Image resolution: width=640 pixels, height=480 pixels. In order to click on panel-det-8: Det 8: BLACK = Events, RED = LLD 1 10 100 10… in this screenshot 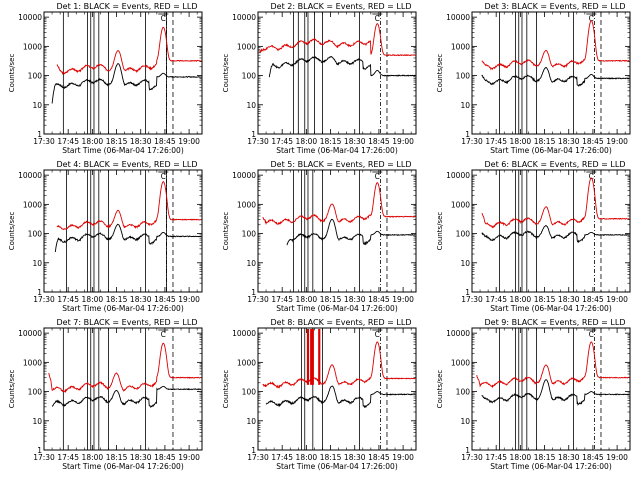, I will do `click(319, 394)`.